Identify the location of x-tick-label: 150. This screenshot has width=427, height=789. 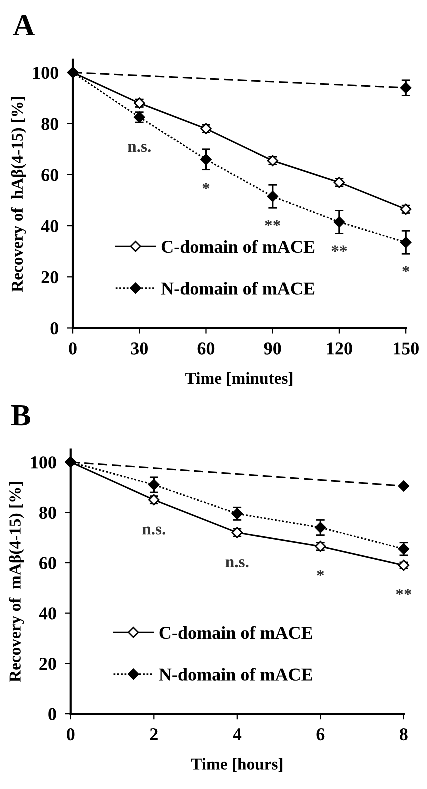
(406, 348).